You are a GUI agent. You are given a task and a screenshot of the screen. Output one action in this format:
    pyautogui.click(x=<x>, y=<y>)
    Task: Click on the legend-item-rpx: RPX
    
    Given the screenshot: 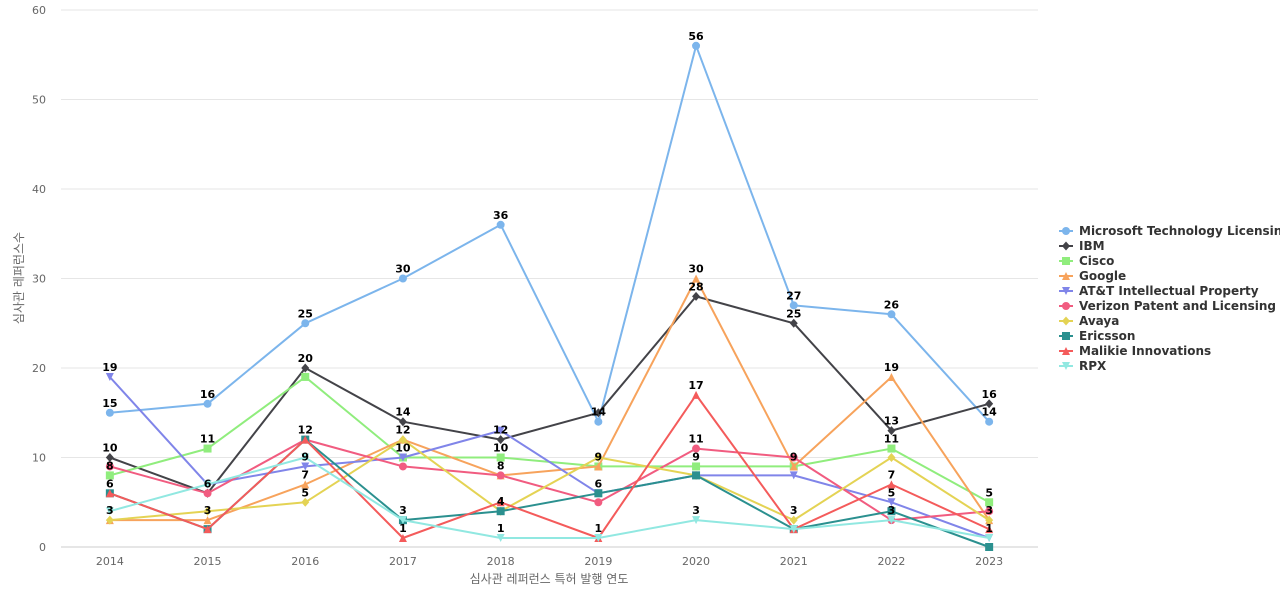 What is the action you would take?
    pyautogui.click(x=1083, y=366)
    